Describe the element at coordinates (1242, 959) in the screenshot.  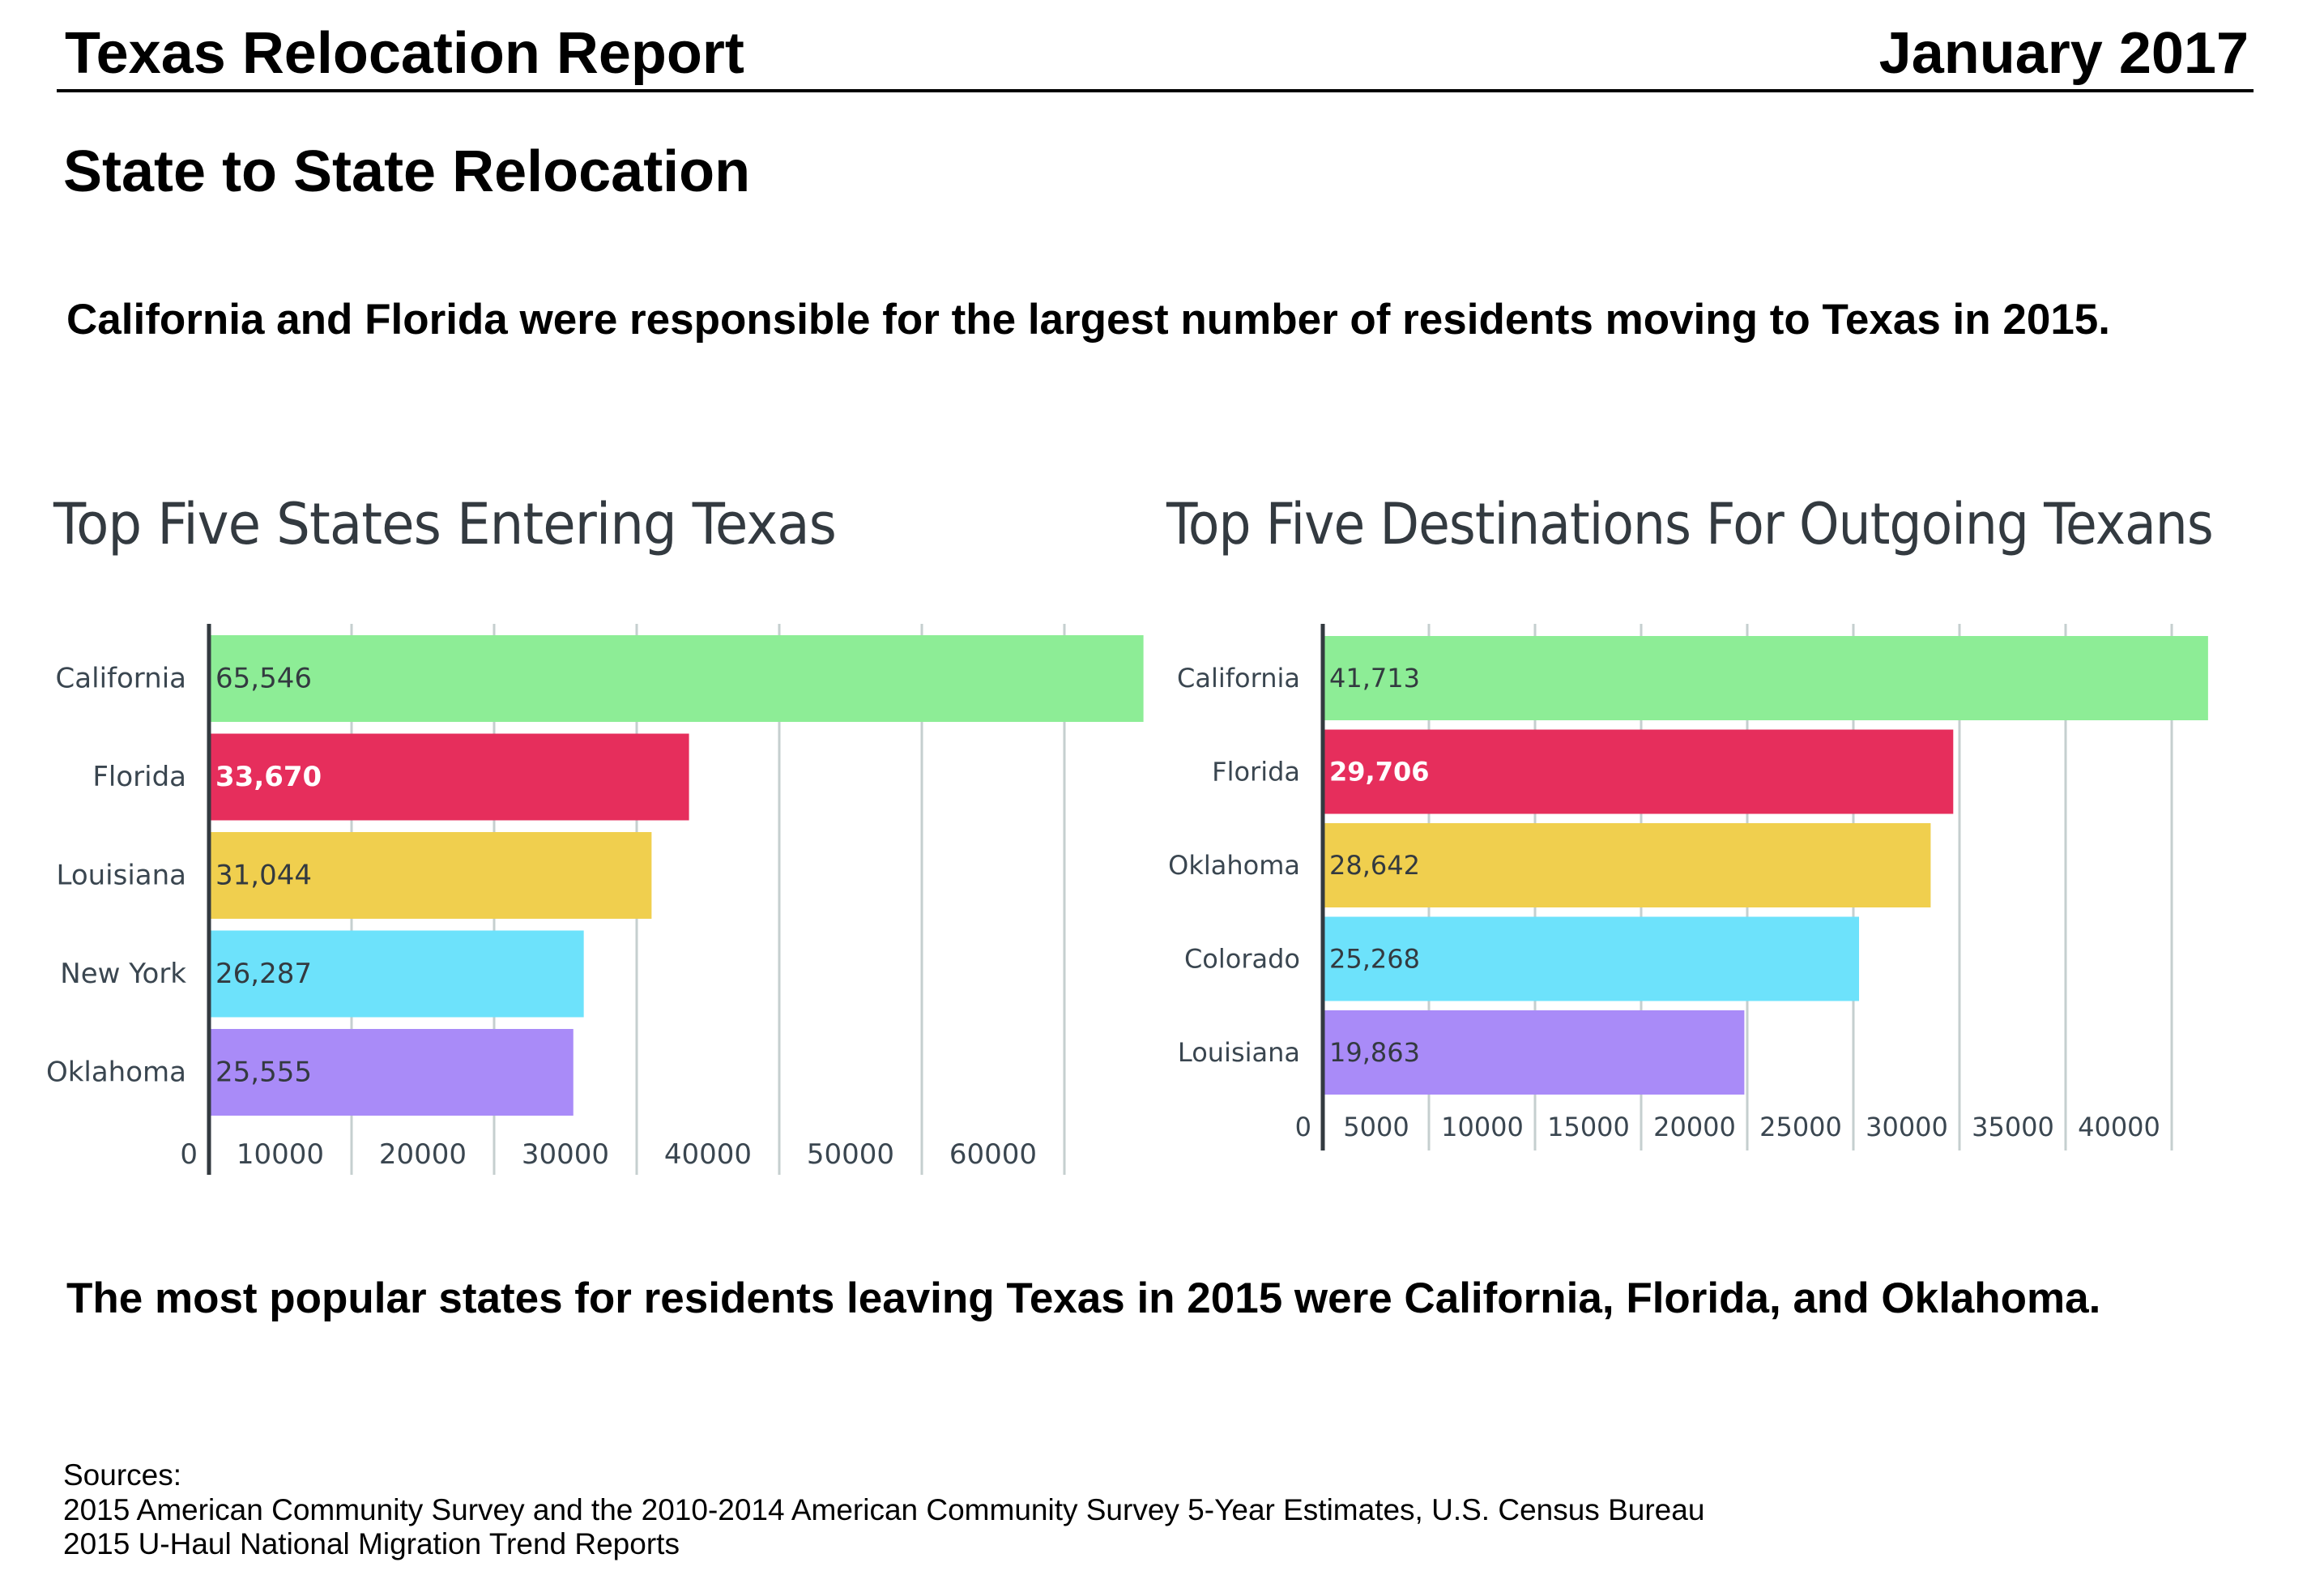
I see `category-label: Colorado` at that location.